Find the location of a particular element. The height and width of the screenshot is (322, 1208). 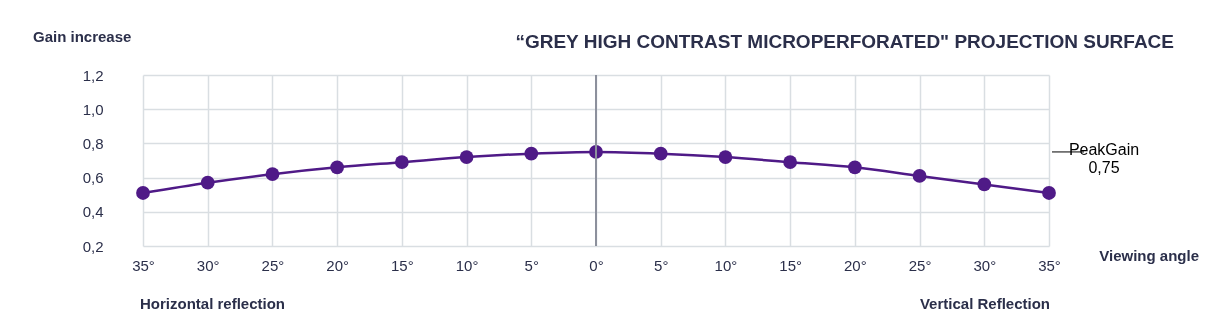

y-axis-title: Gain increase is located at coordinates (82, 36).